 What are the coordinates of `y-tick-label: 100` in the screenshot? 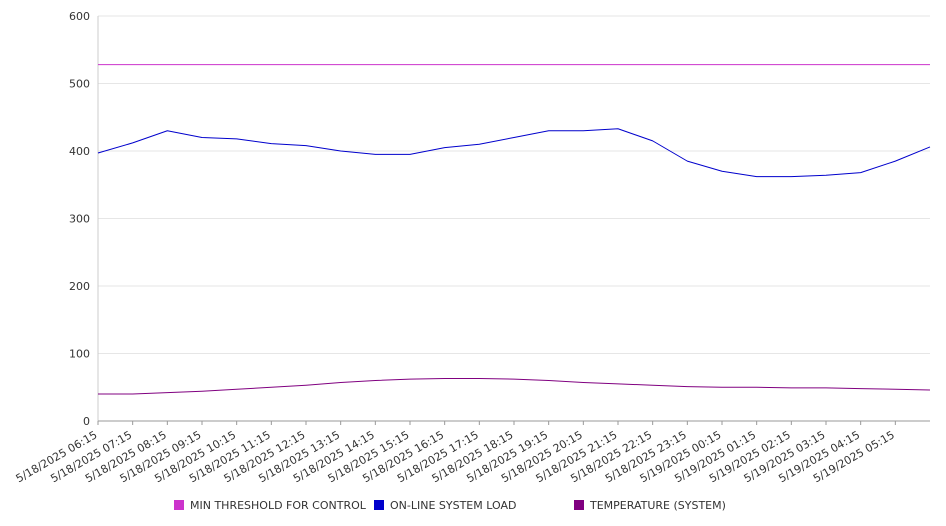 It's located at (79, 354).